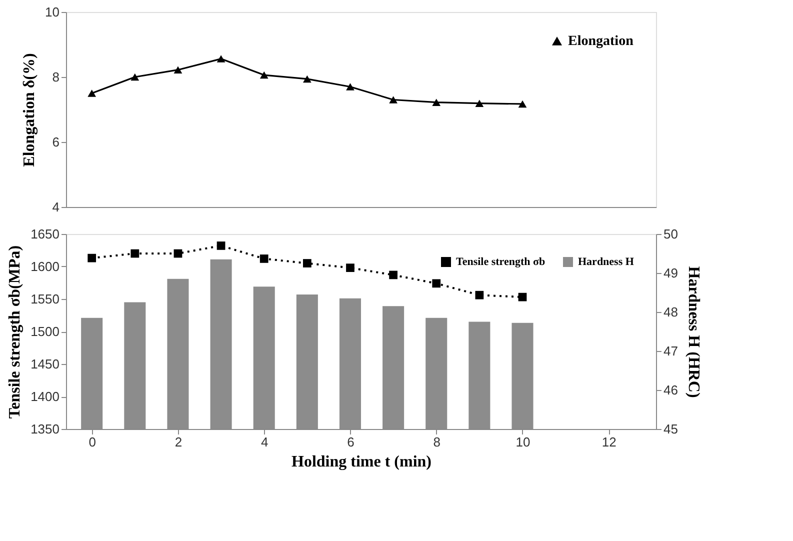 The height and width of the screenshot is (541, 793). What do you see at coordinates (56, 142) in the screenshot?
I see `y-tick-label: 6` at bounding box center [56, 142].